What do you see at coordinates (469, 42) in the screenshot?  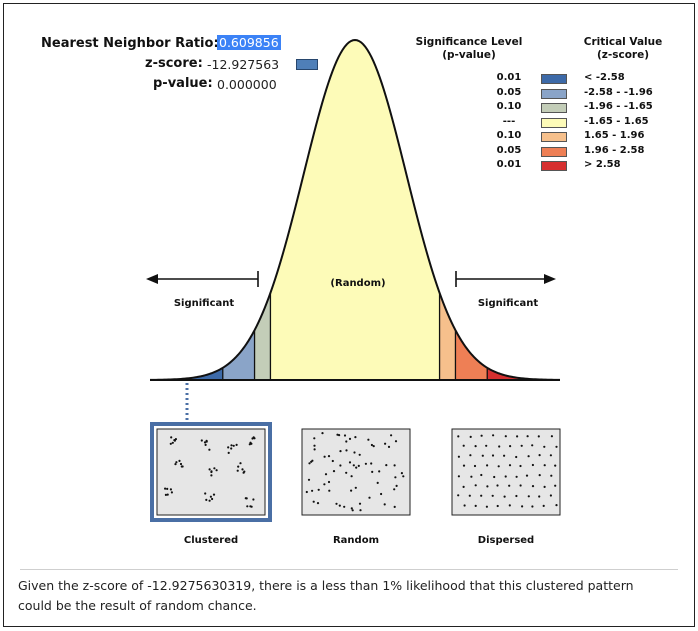 I see `legend-sig-header-line1: Significance Level` at bounding box center [469, 42].